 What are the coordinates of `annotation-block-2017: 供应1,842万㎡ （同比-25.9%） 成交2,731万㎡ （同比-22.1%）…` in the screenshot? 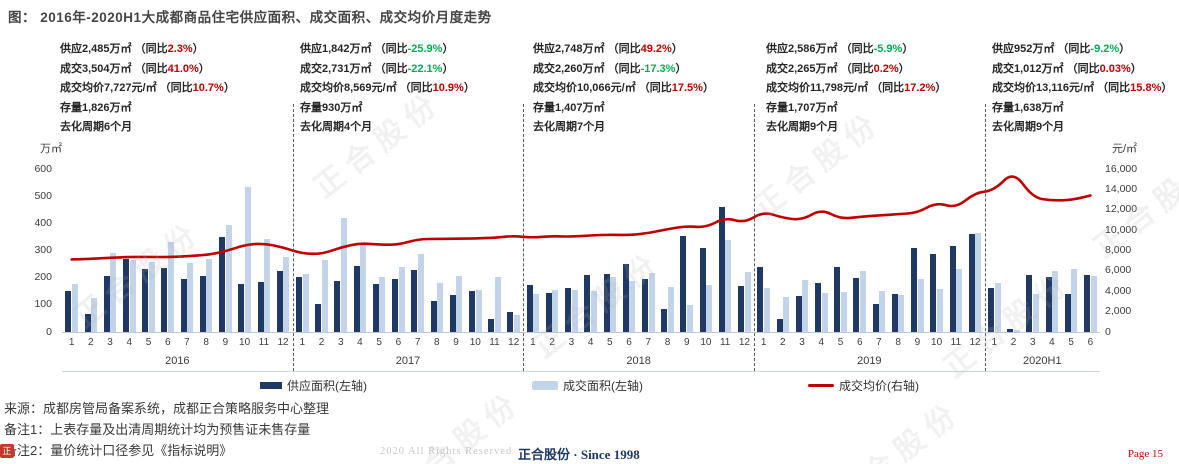 It's located at (387, 89).